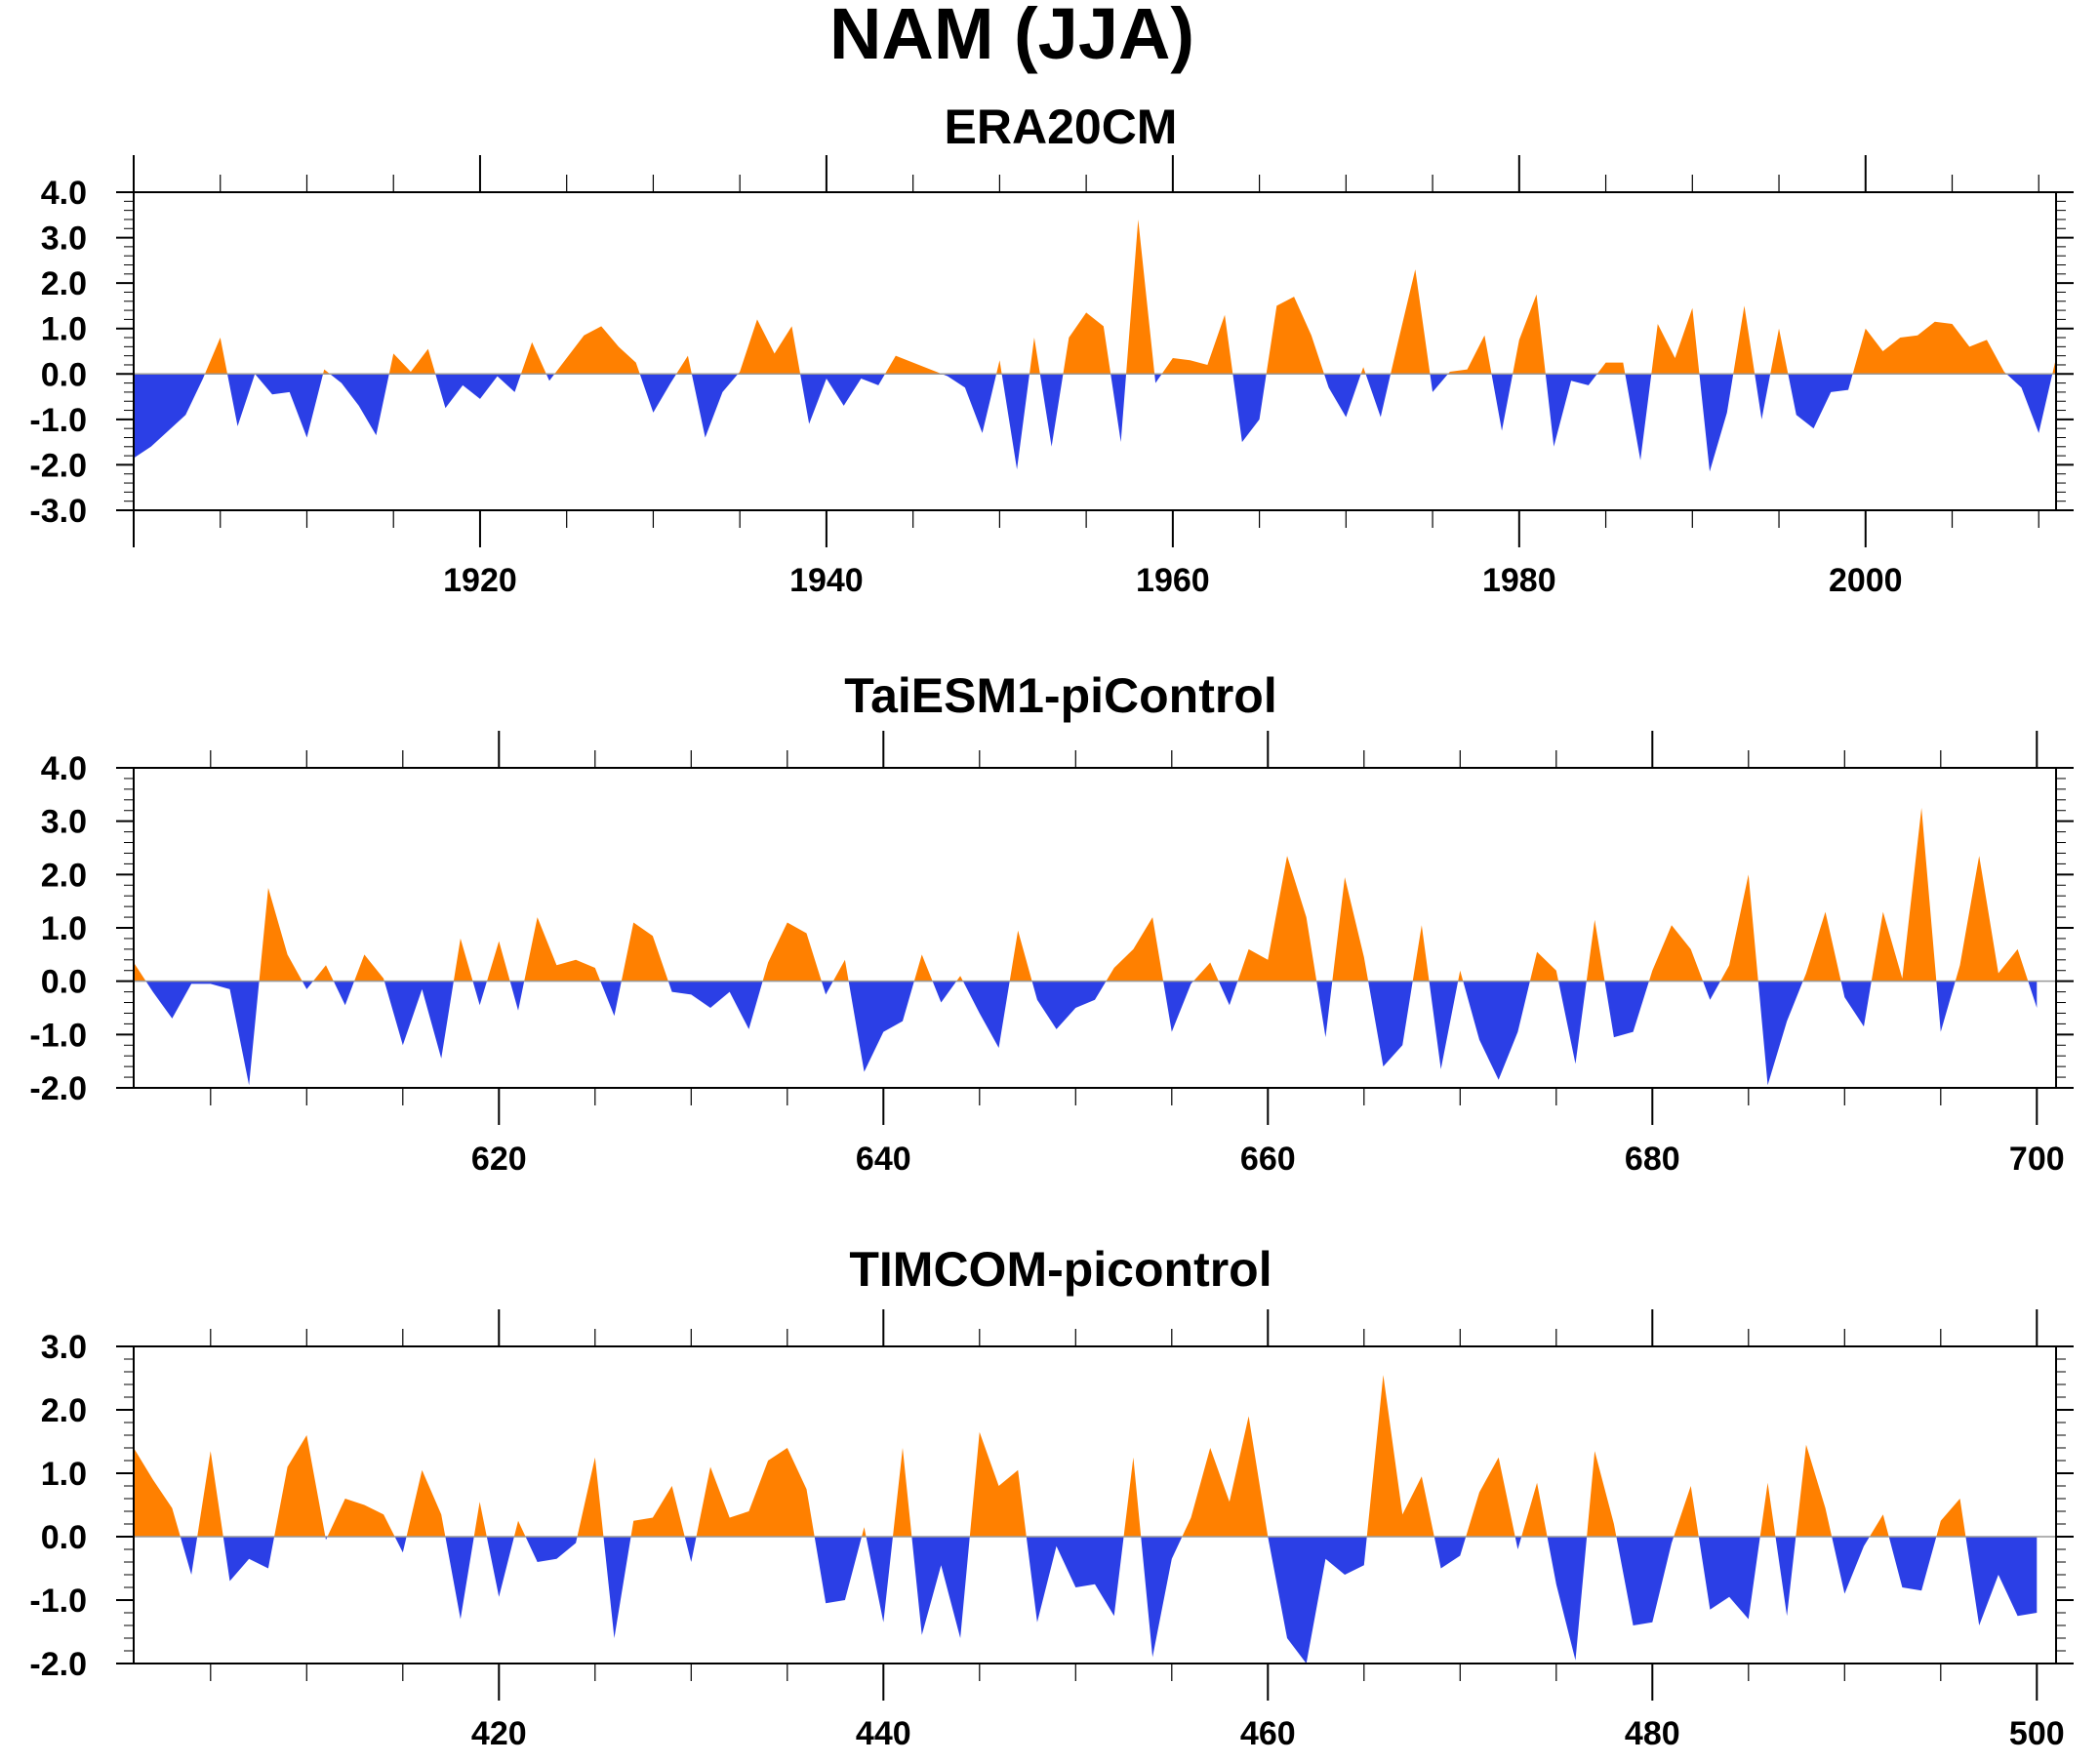 The width and height of the screenshot is (2099, 1764). What do you see at coordinates (58, 1665) in the screenshot?
I see `timcom-ytick-label: -2.0` at bounding box center [58, 1665].